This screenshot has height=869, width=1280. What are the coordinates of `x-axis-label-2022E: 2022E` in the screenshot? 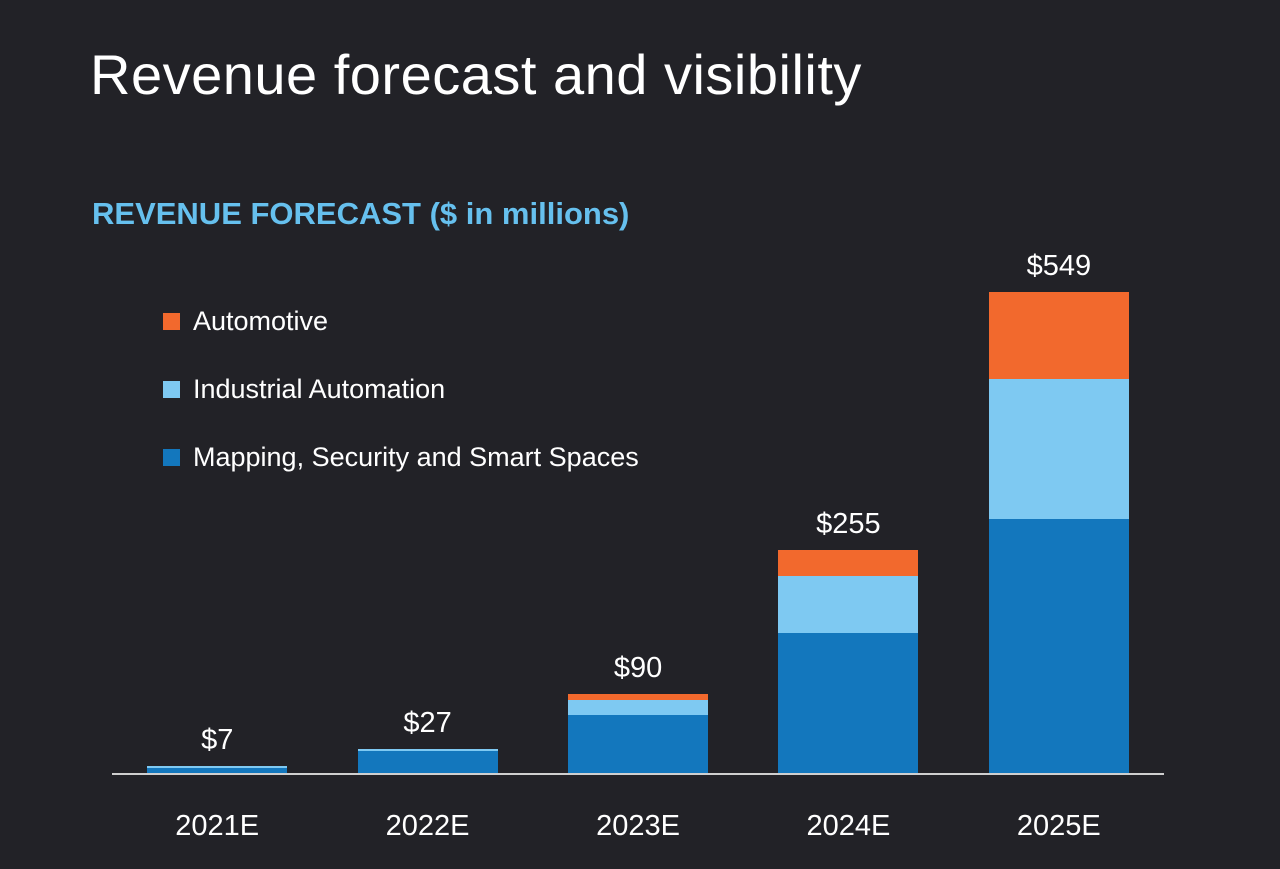 It's located at (427, 826).